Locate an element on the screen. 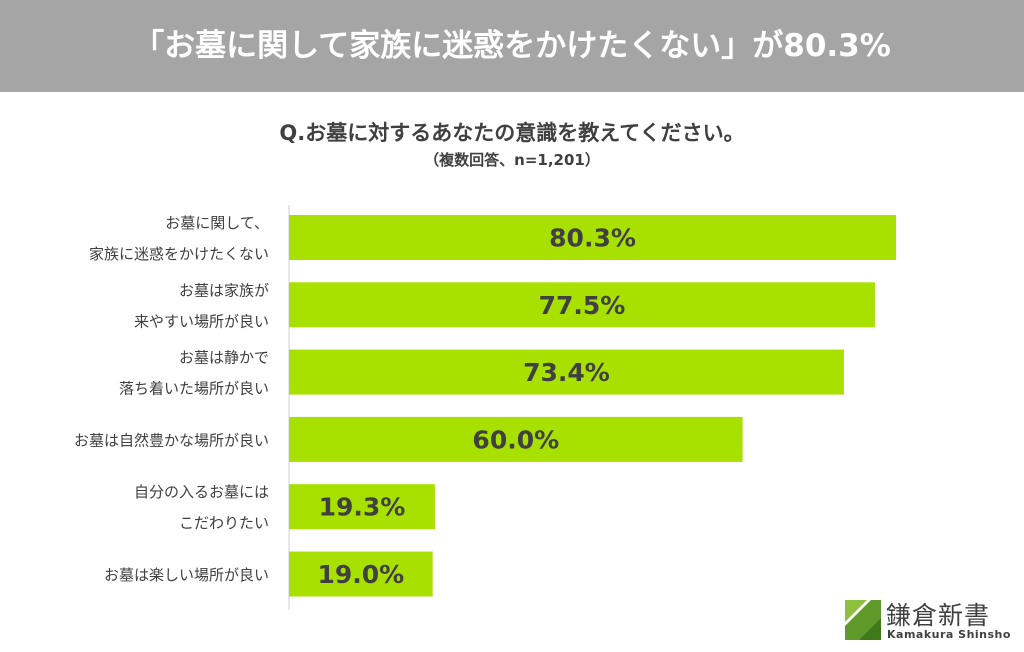 The height and width of the screenshot is (652, 1024). data-label-4: 60.0% is located at coordinates (515, 439).